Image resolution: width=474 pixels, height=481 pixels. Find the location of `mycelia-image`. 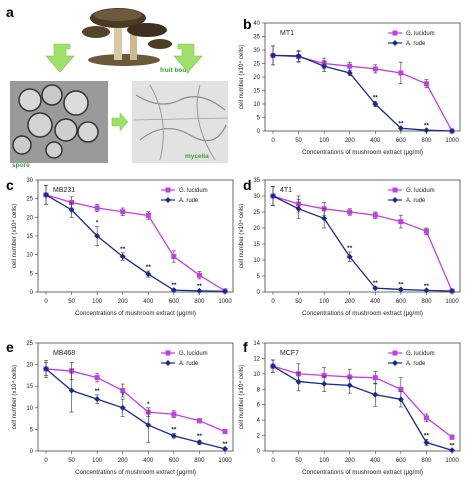

mycelia-image is located at coordinates (180, 122).